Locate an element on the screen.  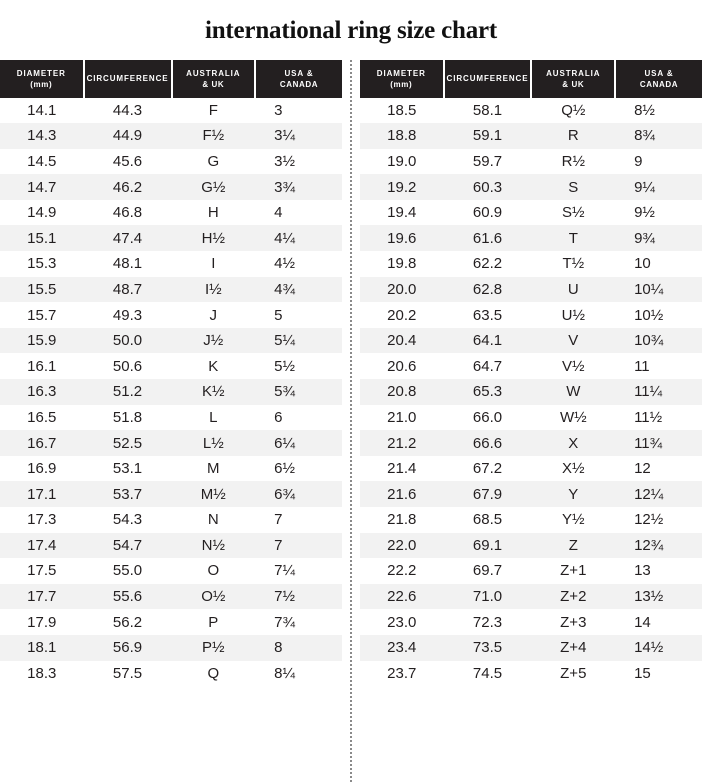
column-header-usa-canada: USA & CANADA is located at coordinates (658, 78).